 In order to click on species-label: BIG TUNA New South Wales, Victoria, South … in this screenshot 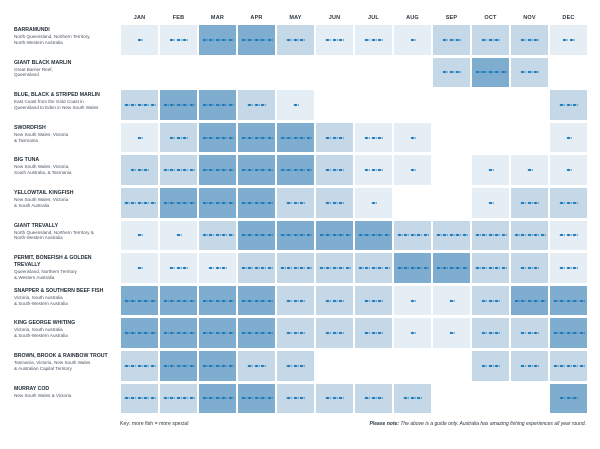, I will do `click(66, 166)`.